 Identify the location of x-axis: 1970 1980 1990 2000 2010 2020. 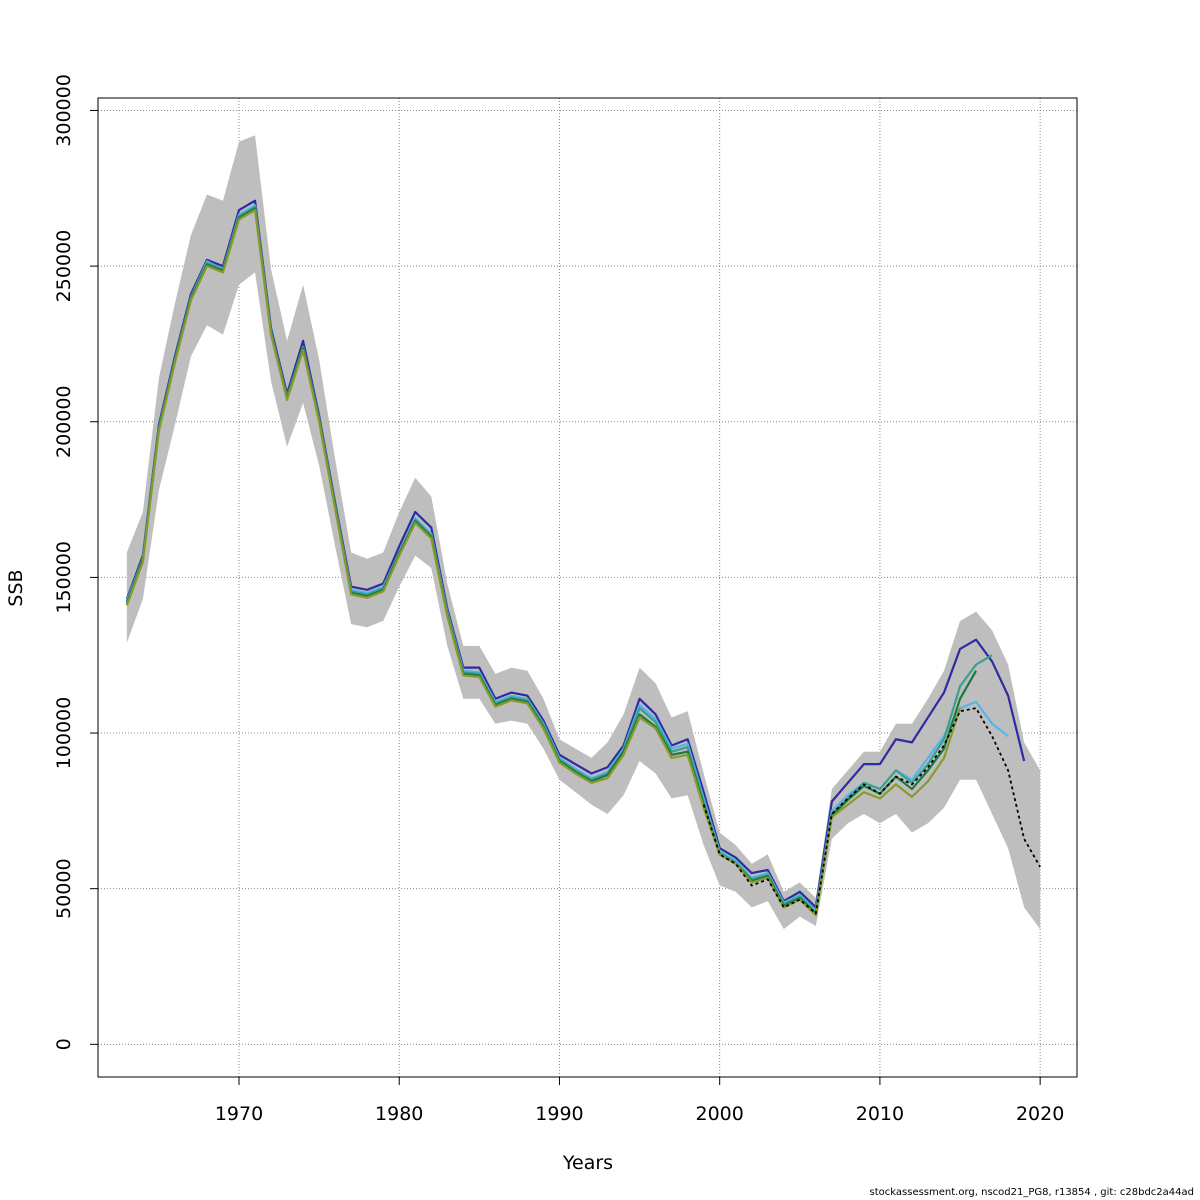
(639, 1101).